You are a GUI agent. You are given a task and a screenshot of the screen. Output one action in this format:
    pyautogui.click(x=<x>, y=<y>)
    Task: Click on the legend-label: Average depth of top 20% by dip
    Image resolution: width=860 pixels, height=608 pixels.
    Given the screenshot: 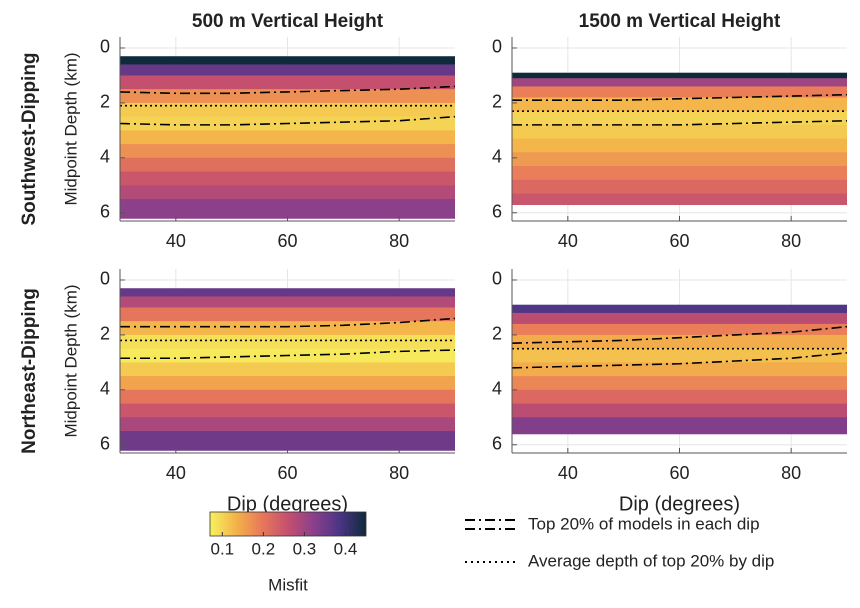 What is the action you would take?
    pyautogui.click(x=651, y=560)
    